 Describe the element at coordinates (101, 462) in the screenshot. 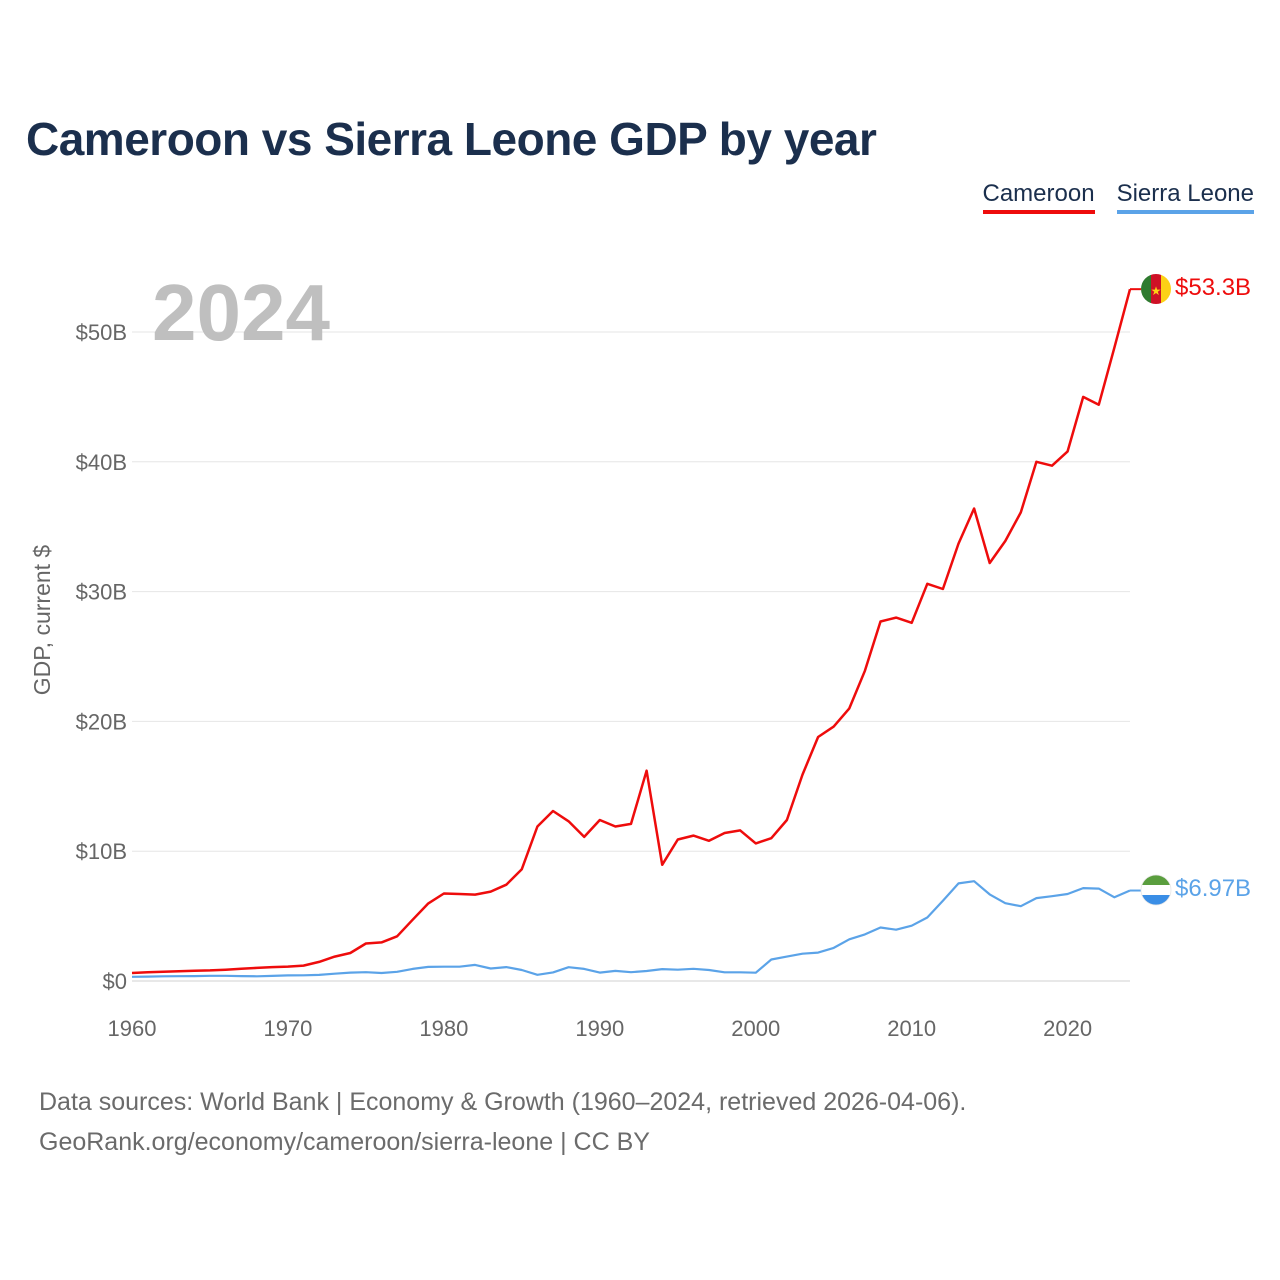

I see `y-tick-label: $40B` at that location.